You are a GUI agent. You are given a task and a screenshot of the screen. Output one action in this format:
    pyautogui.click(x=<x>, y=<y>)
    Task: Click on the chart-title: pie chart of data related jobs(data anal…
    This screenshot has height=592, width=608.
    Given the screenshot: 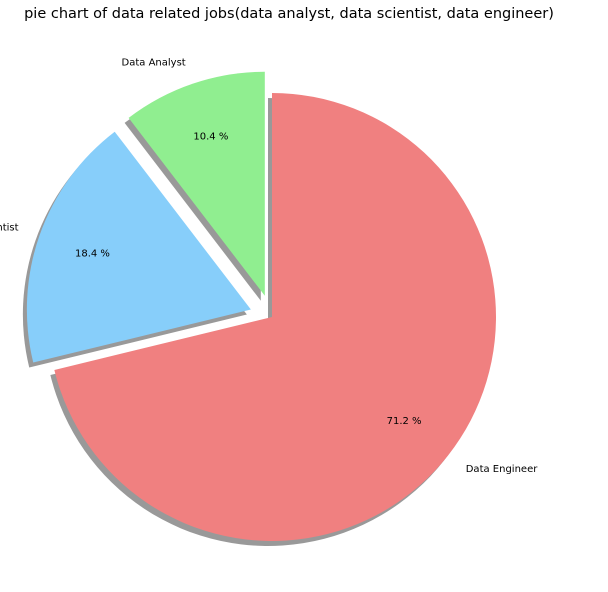 What is the action you would take?
    pyautogui.click(x=289, y=14)
    